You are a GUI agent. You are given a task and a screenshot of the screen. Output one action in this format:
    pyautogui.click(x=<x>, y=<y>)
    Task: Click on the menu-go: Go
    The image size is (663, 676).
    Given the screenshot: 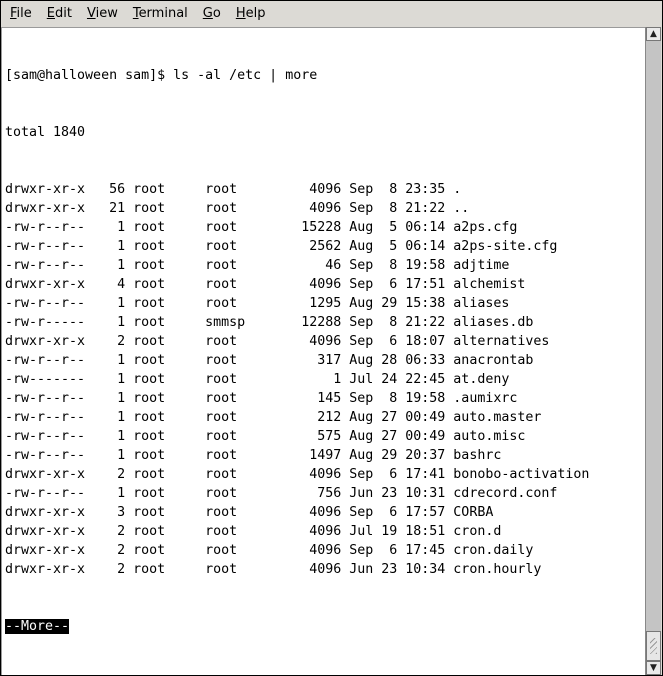 What is the action you would take?
    pyautogui.click(x=211, y=13)
    